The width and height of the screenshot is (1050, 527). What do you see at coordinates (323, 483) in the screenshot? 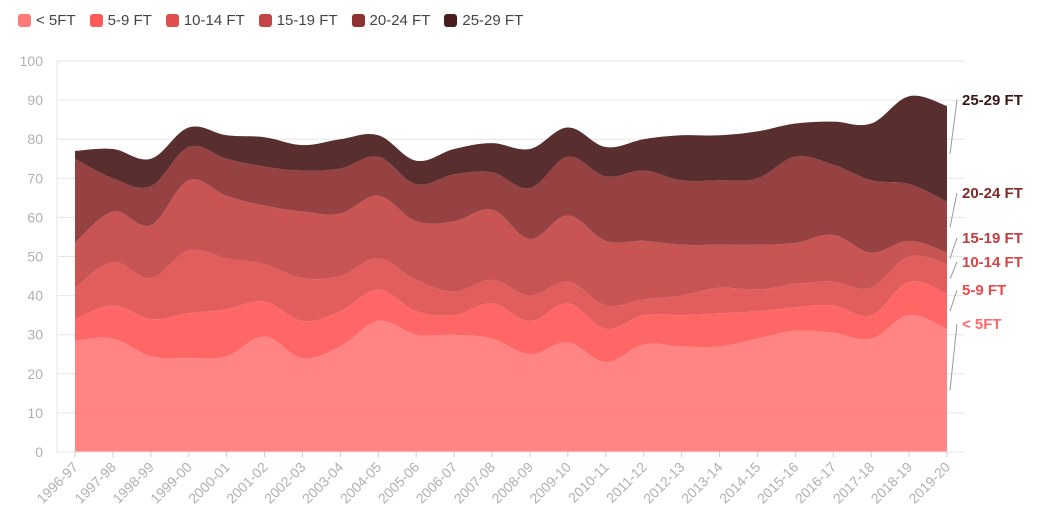
I see `x-tick-label: 2003-04` at bounding box center [323, 483].